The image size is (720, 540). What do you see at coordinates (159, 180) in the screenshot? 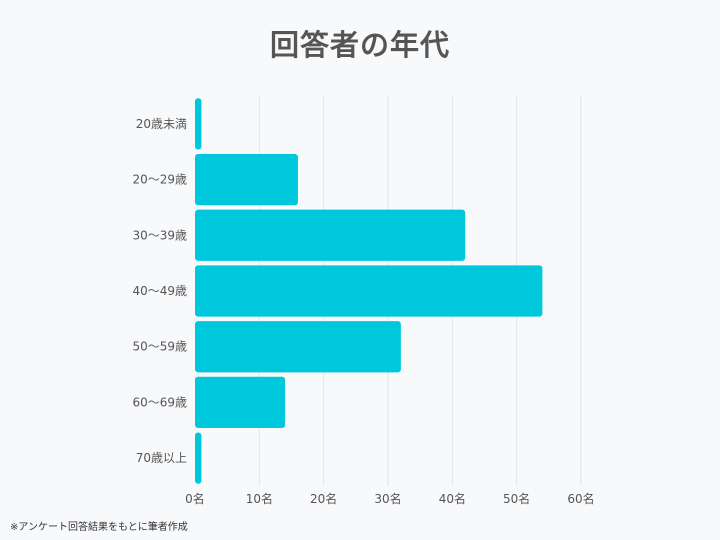
I see `category-label: 20～29歳` at bounding box center [159, 180].